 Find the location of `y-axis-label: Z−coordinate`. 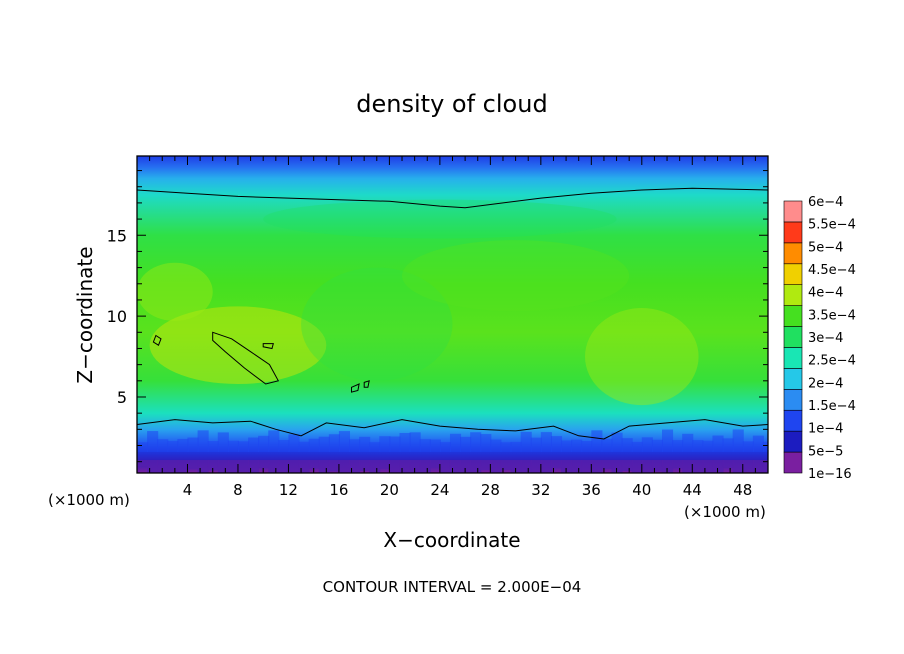

y-axis-label: Z−coordinate is located at coordinates (85, 314).